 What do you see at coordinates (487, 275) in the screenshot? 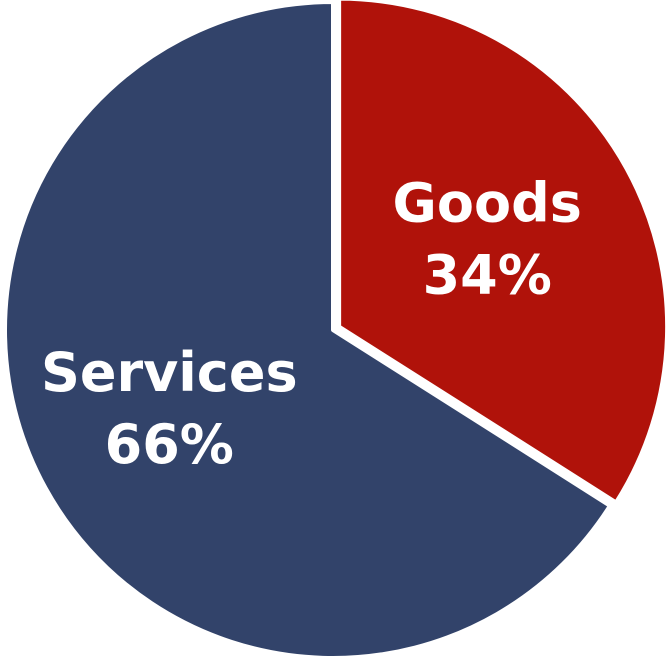
I see `pie-value-label-goods: 34%` at bounding box center [487, 275].